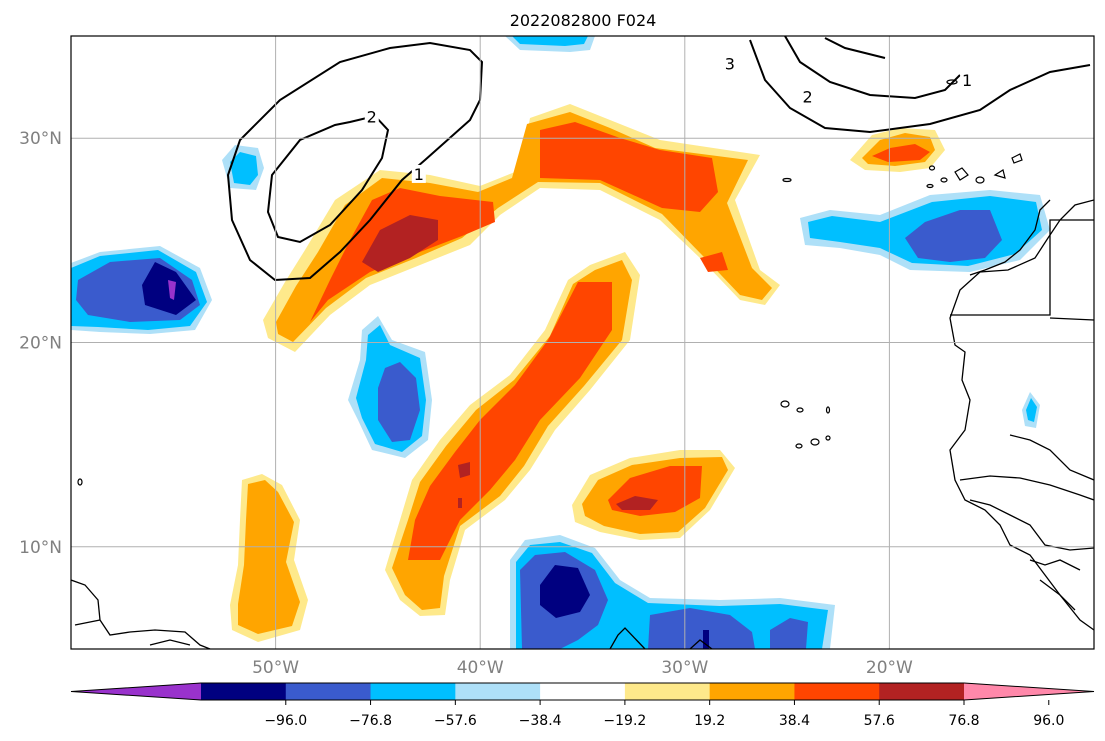  What do you see at coordinates (1029, 691) in the screenshot?
I see `colorbar-extend-max` at bounding box center [1029, 691].